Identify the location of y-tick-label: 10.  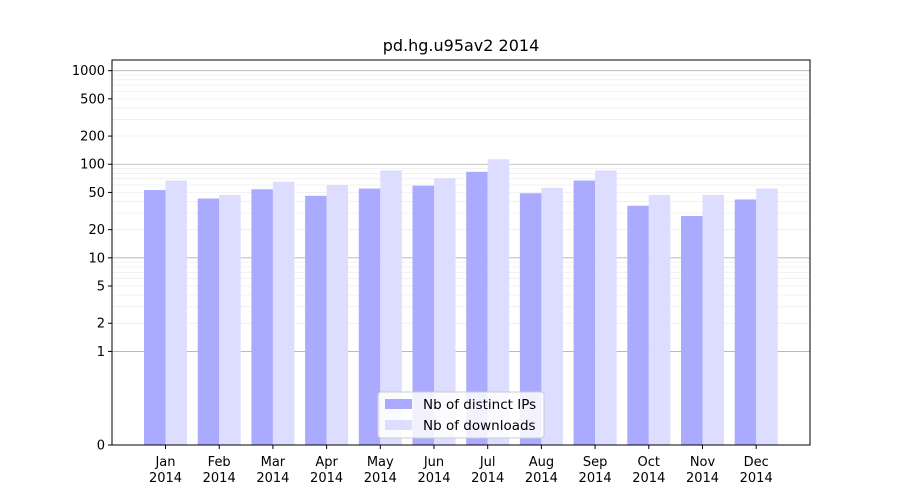
(96, 258).